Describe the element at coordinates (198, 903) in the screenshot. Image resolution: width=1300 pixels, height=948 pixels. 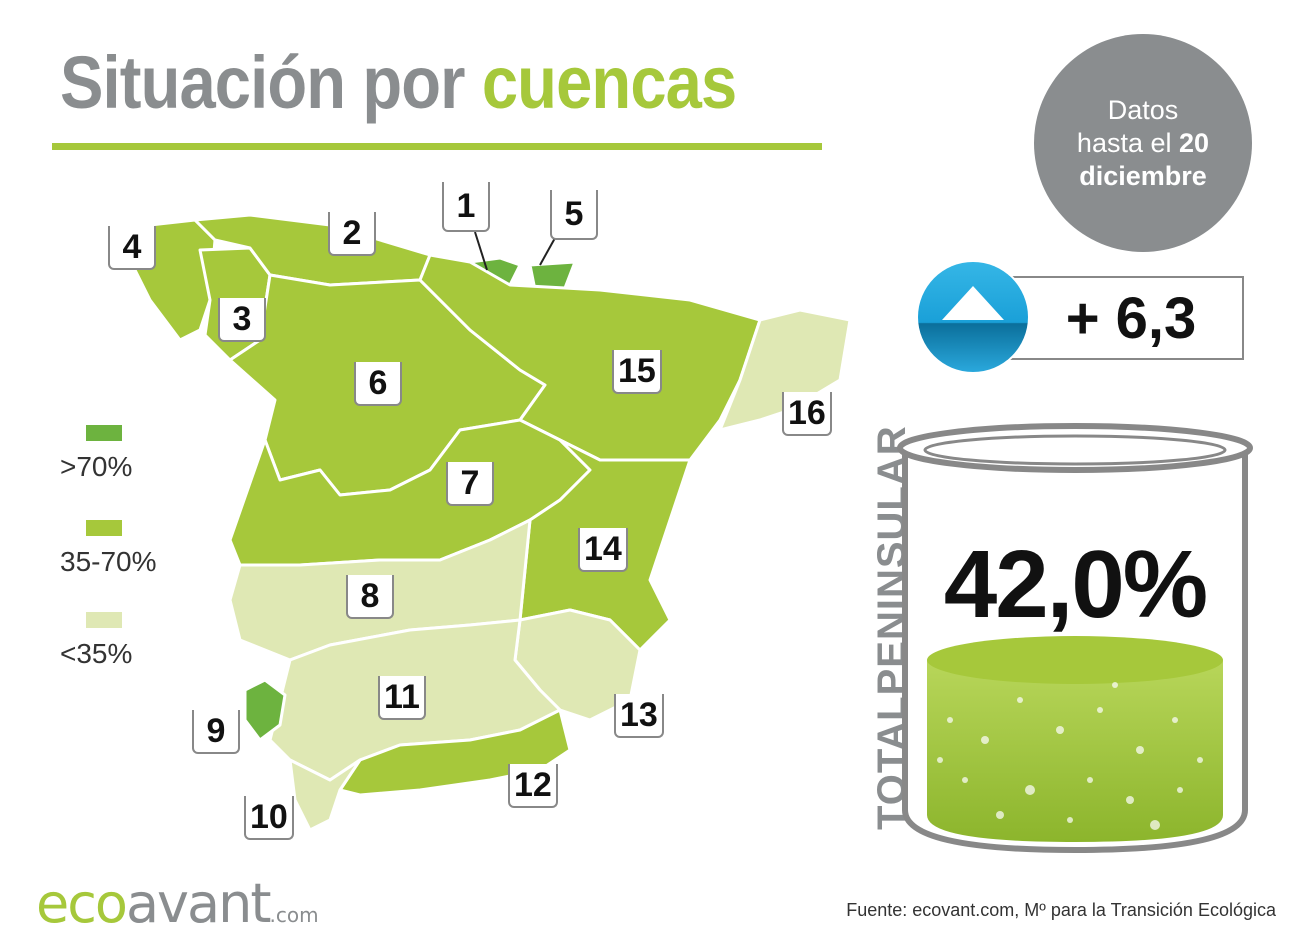
I see `logo-avant: avant` at that location.